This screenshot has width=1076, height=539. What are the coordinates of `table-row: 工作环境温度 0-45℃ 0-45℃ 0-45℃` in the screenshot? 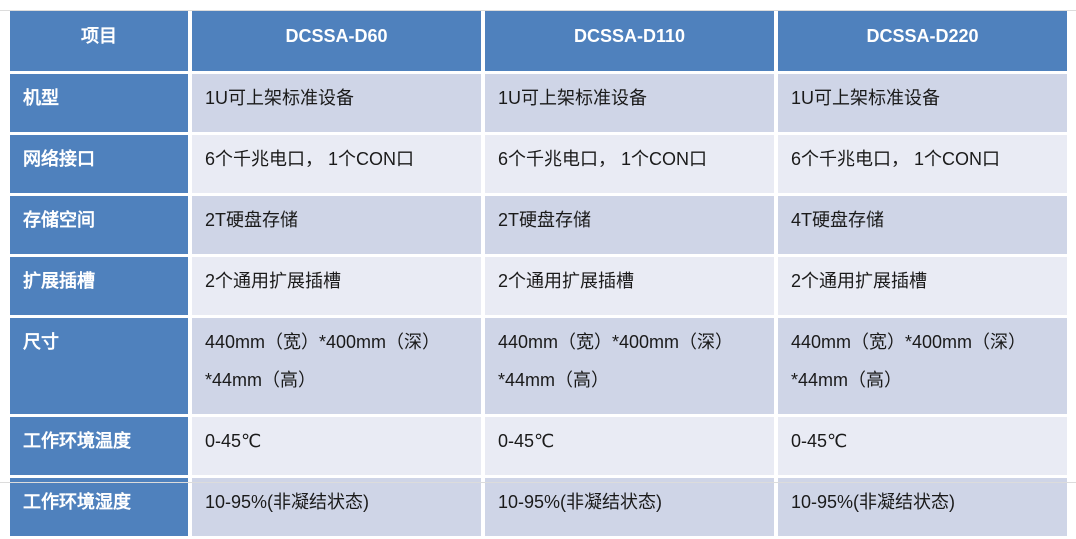 It's located at (538, 446).